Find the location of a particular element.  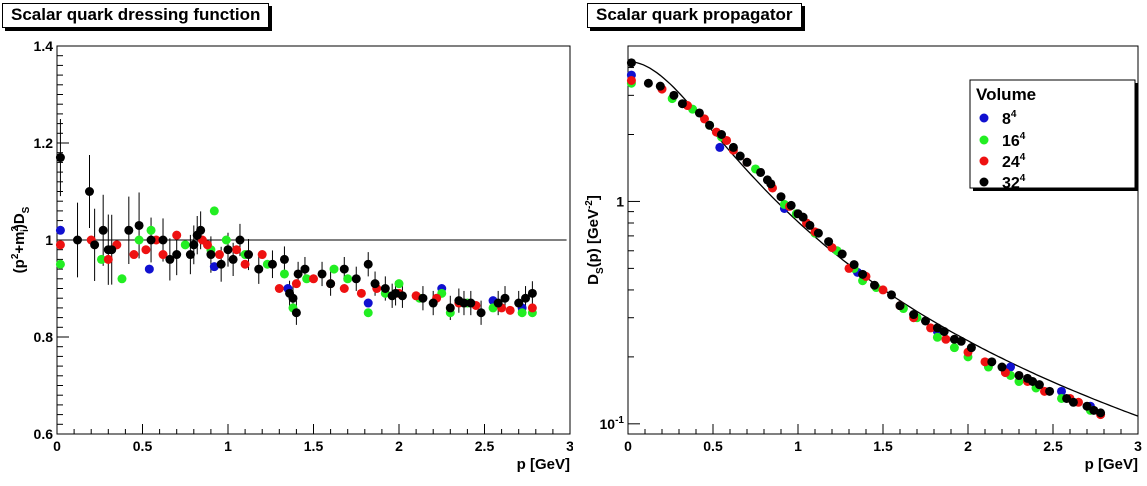

left-y-tick-label: 1.4 is located at coordinates (44, 46).